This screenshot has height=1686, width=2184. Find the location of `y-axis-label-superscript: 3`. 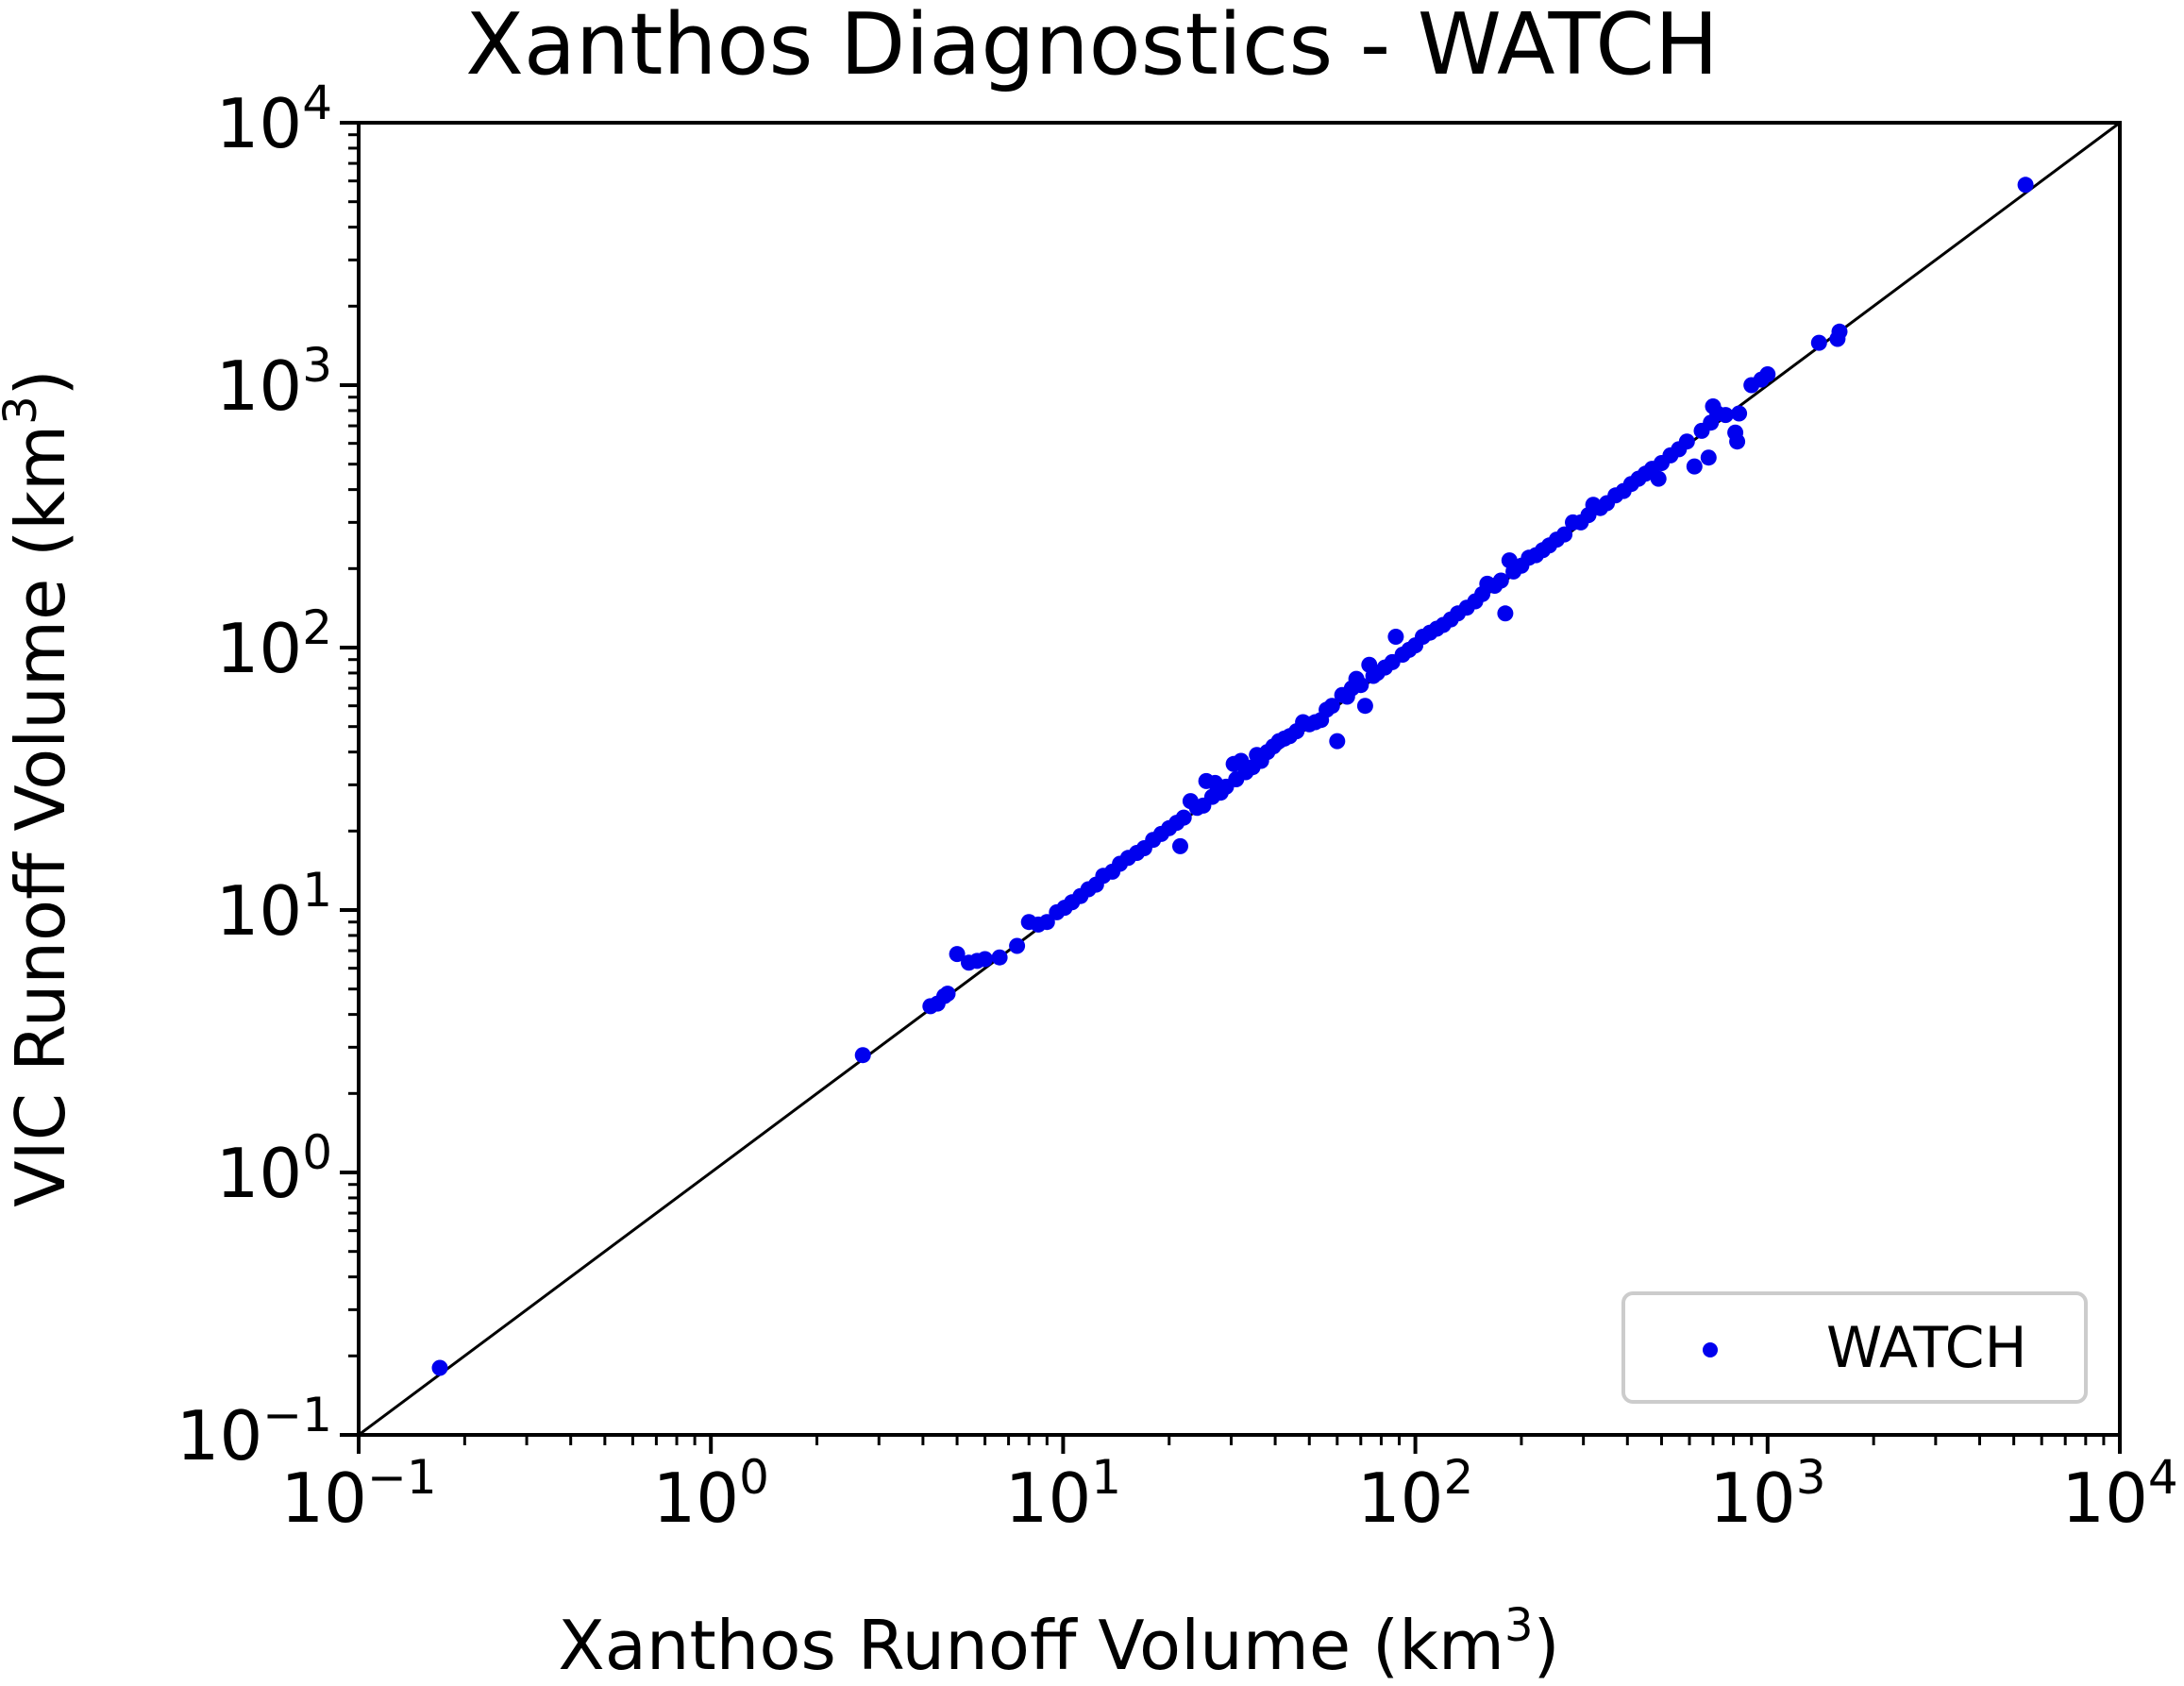

y-axis-label-superscript: 3 is located at coordinates (23, 410).